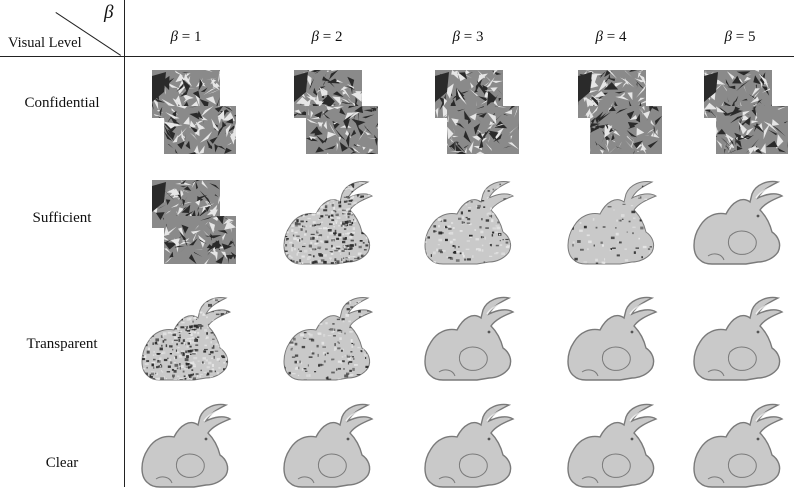  What do you see at coordinates (62, 103) in the screenshot?
I see `row-label-confidential: Confidential` at bounding box center [62, 103].